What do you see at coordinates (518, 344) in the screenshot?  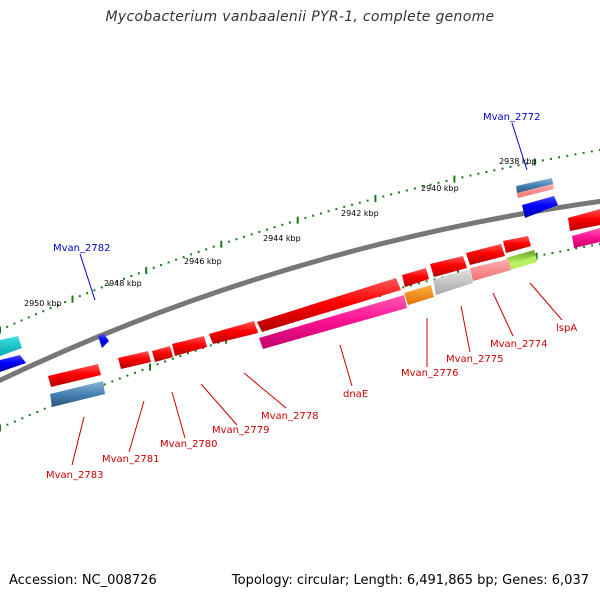 I see `label-mvan-2774: Mvan_2774` at bounding box center [518, 344].